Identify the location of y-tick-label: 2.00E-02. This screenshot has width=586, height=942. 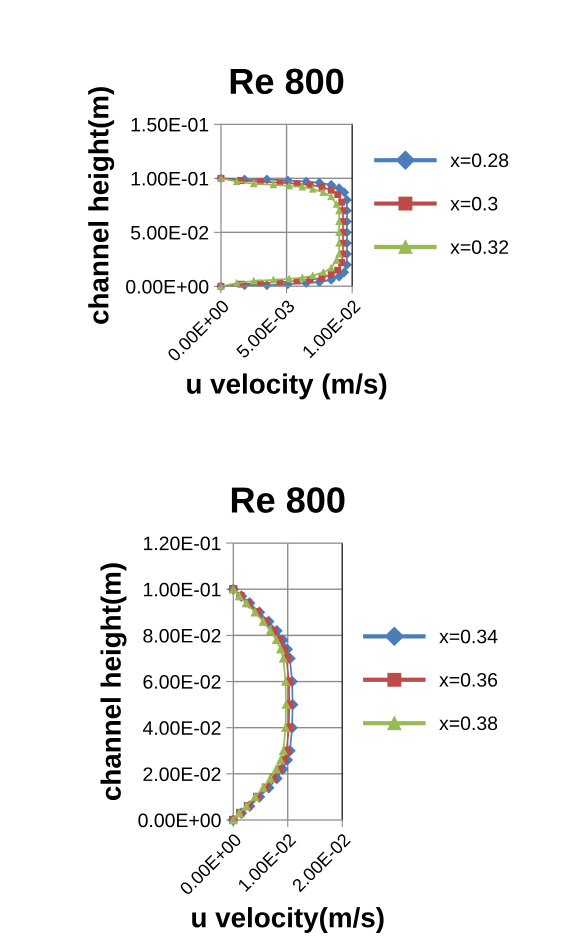
(181, 774).